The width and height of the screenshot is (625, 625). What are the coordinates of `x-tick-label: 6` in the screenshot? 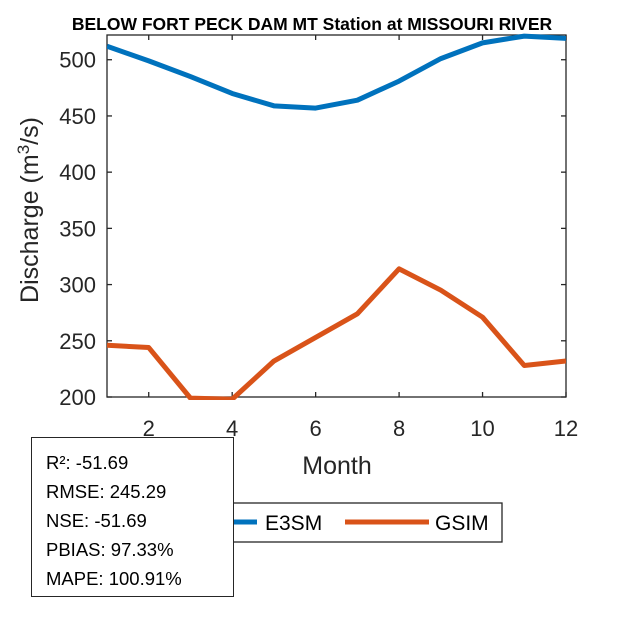 It's located at (316, 428).